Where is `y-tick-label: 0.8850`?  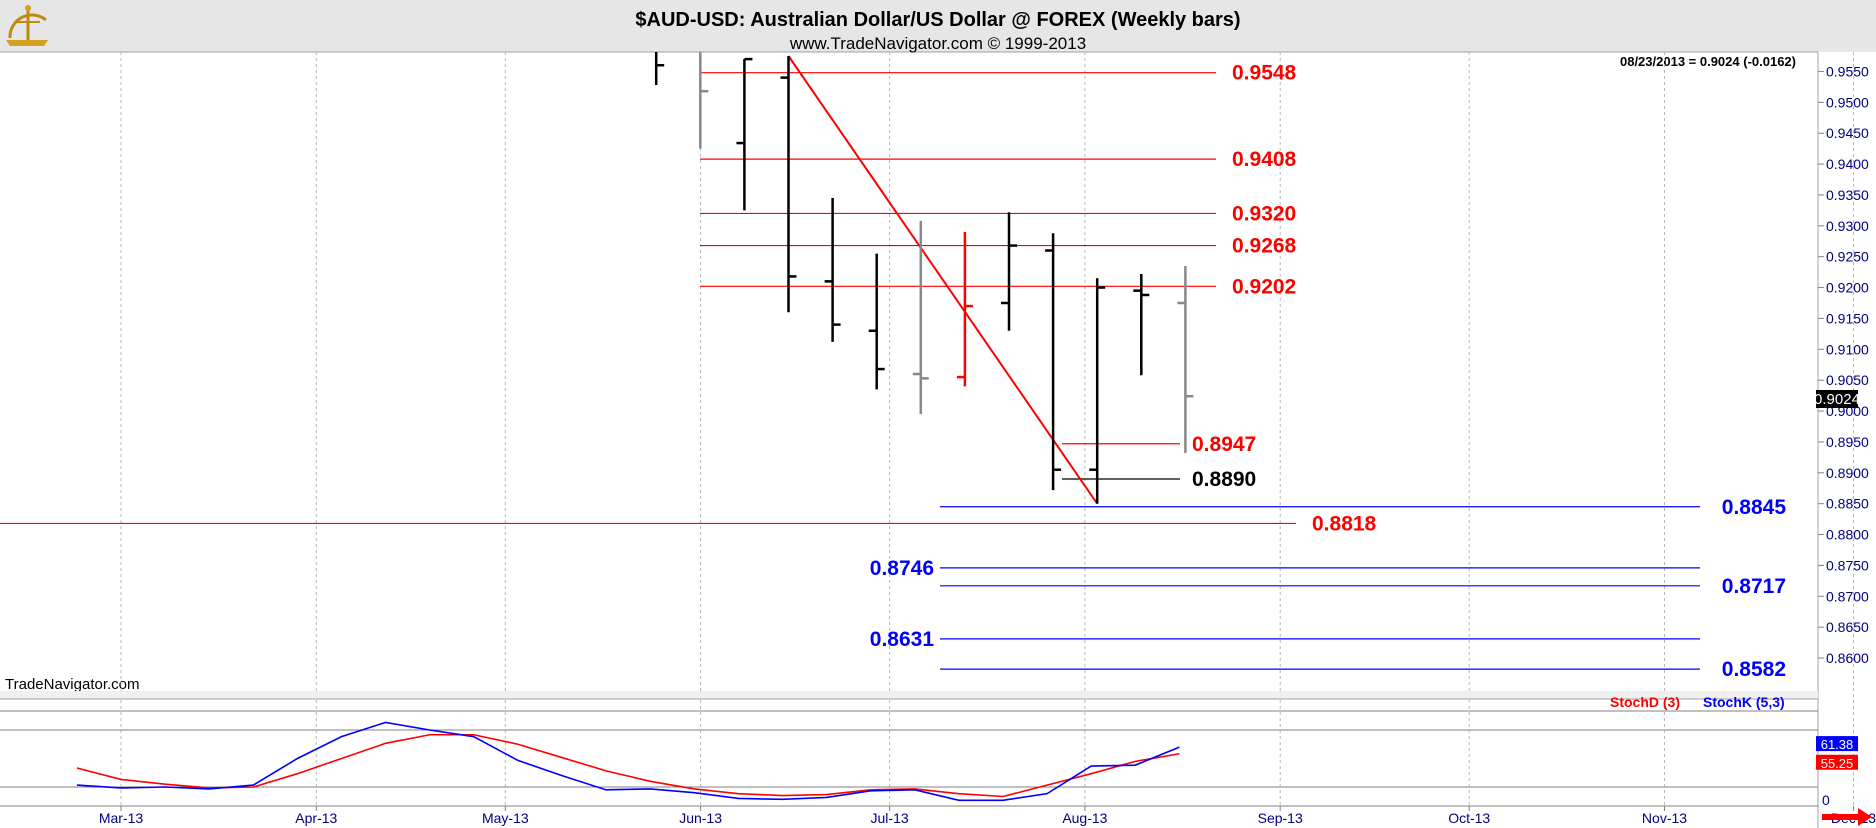 y-tick-label: 0.8850 is located at coordinates (1847, 504).